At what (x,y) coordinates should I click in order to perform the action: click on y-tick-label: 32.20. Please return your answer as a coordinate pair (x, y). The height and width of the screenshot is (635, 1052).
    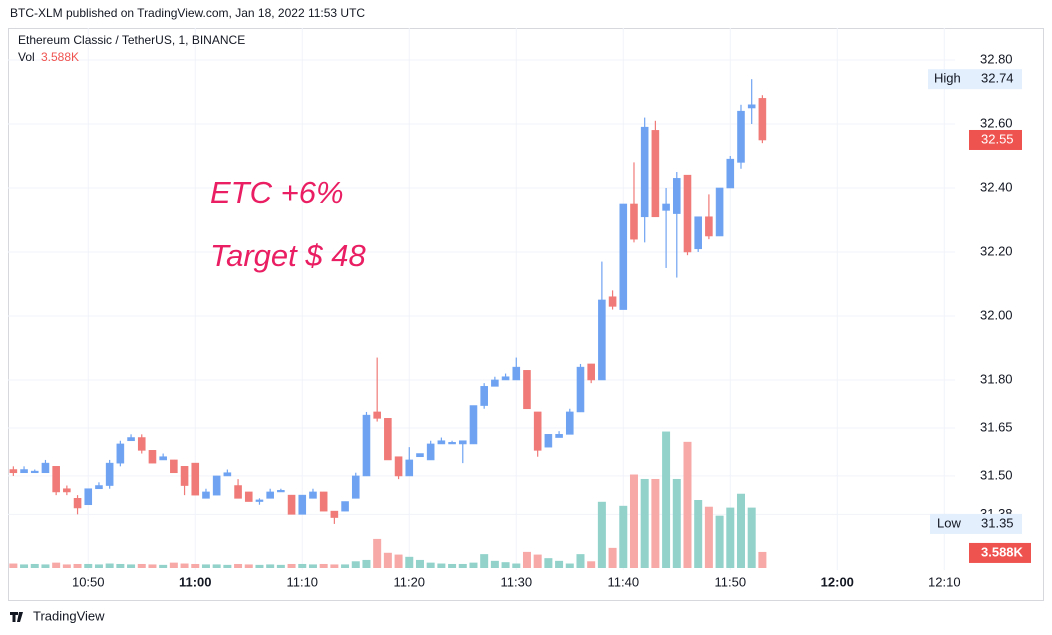
    Looking at the image, I should click on (996, 250).